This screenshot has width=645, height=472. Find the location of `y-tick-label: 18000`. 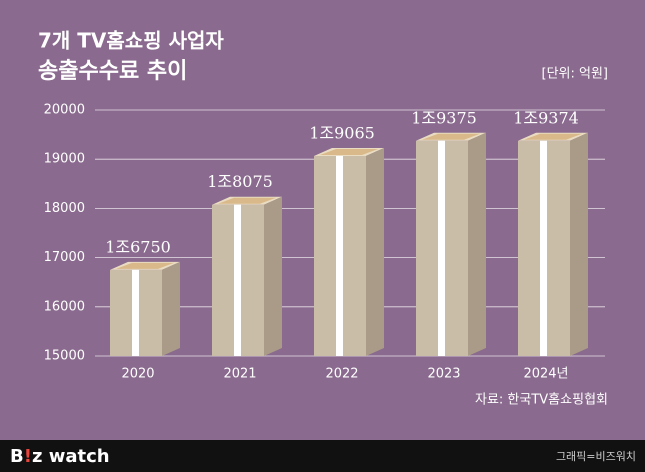

y-tick-label: 18000 is located at coordinates (64, 208).